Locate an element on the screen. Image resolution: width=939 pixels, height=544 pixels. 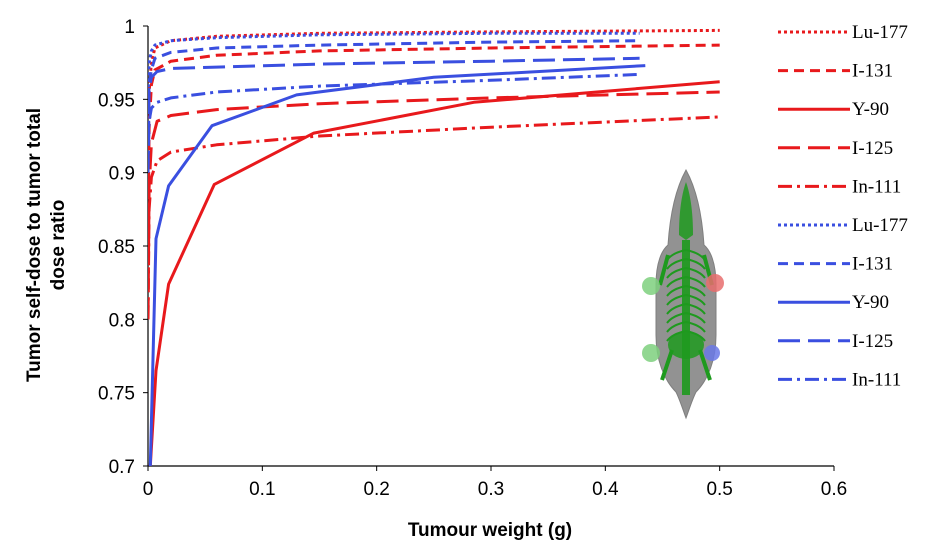
x-tick-label: 0.6 is located at coordinates (834, 489).